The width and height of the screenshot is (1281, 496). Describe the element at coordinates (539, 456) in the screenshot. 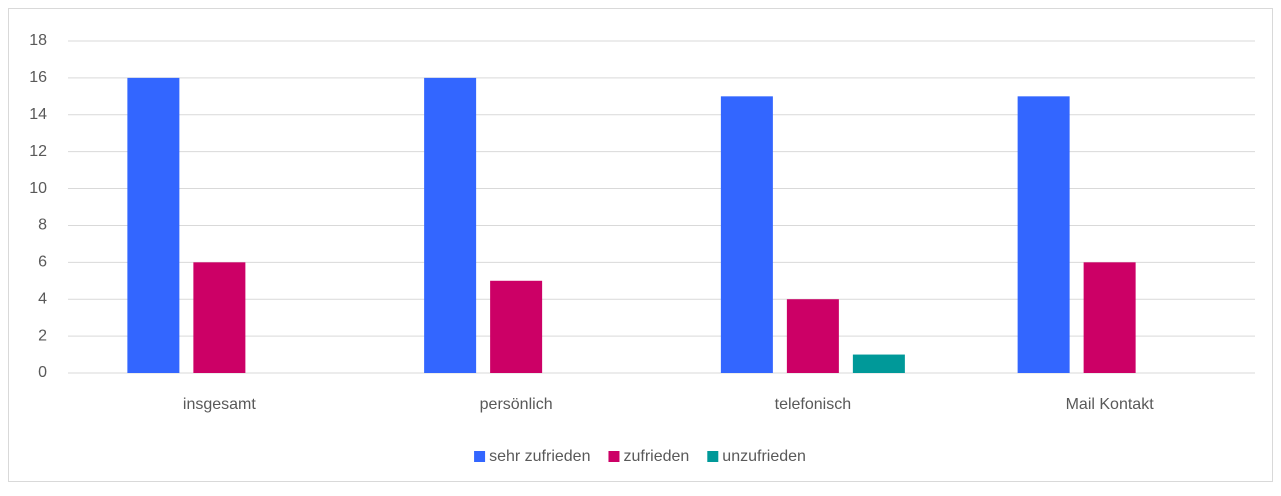

I see `legend-label: sehr zufrieden` at that location.